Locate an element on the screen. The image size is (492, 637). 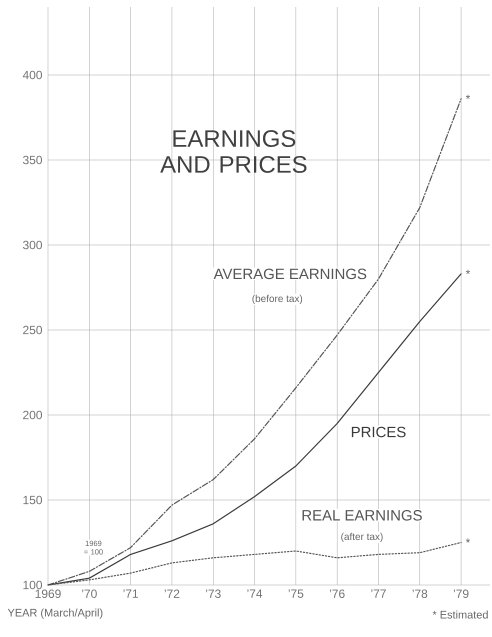
series-label: PRICES is located at coordinates (379, 432).